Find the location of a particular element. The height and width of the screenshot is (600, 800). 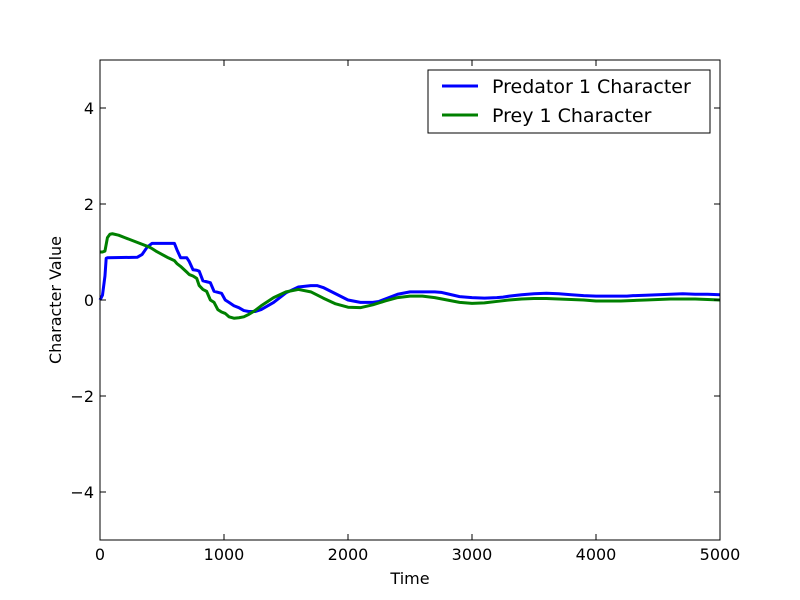

series-line-prey is located at coordinates (410, 276).